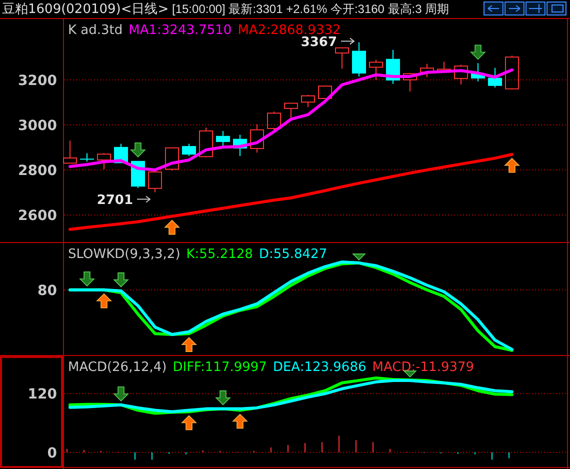  I want to click on text: DIFF:117.9997, so click(219, 367).